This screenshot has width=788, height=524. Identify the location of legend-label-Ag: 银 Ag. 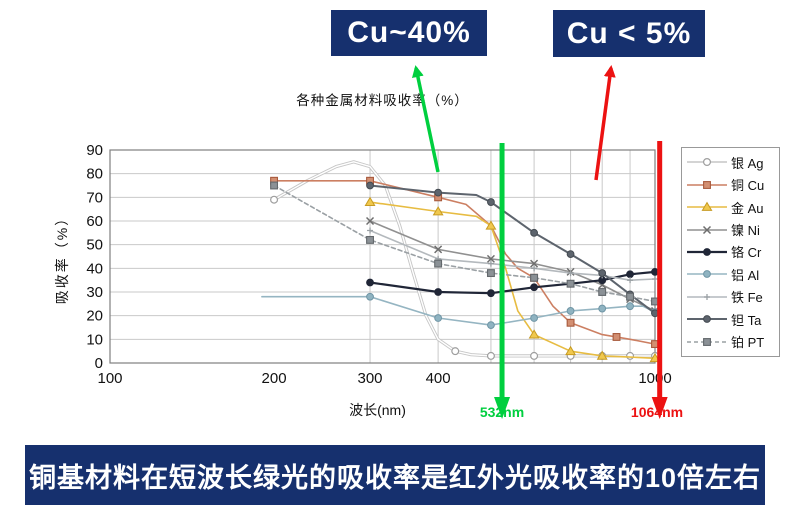
(747, 163).